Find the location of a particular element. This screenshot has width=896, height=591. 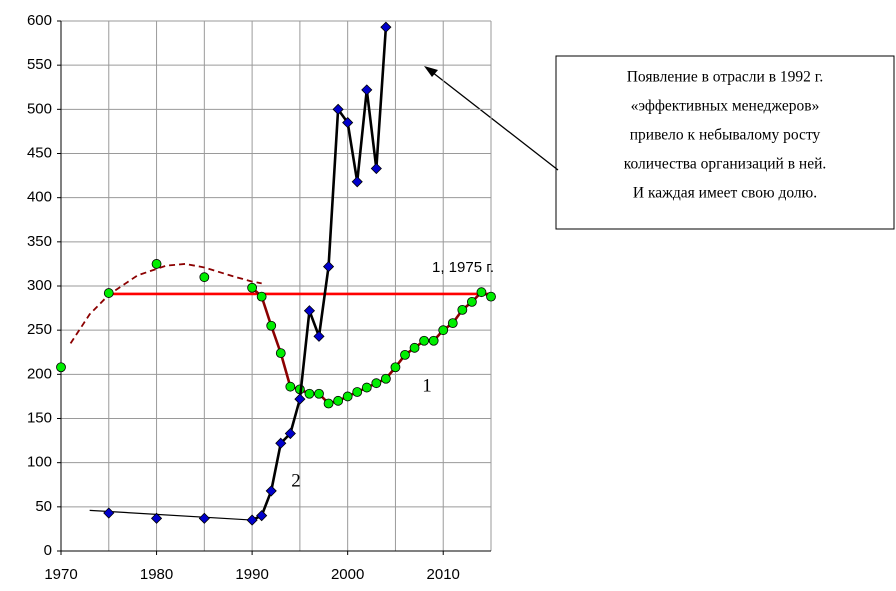

x-tick-label: 1980 is located at coordinates (156, 574).